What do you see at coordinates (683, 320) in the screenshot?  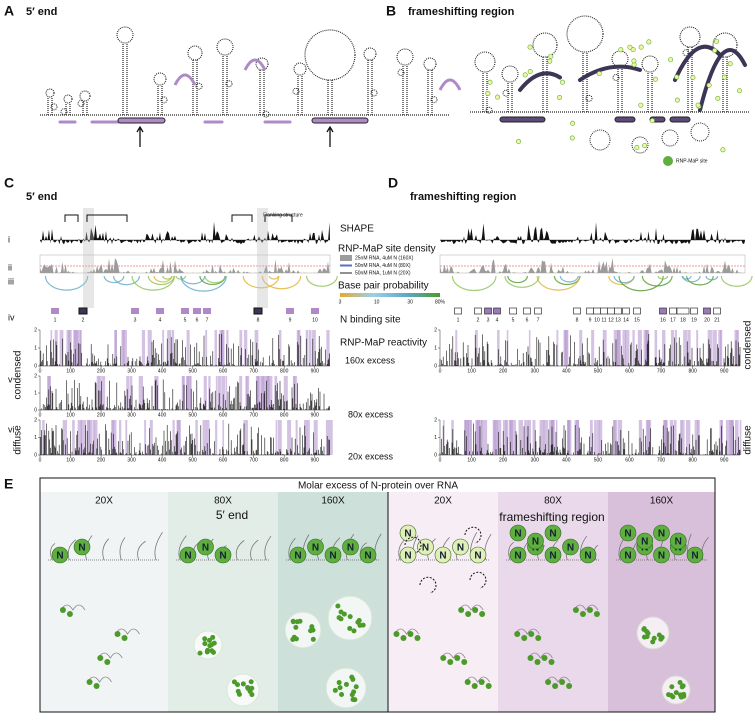 I see `site-label: 18` at bounding box center [683, 320].